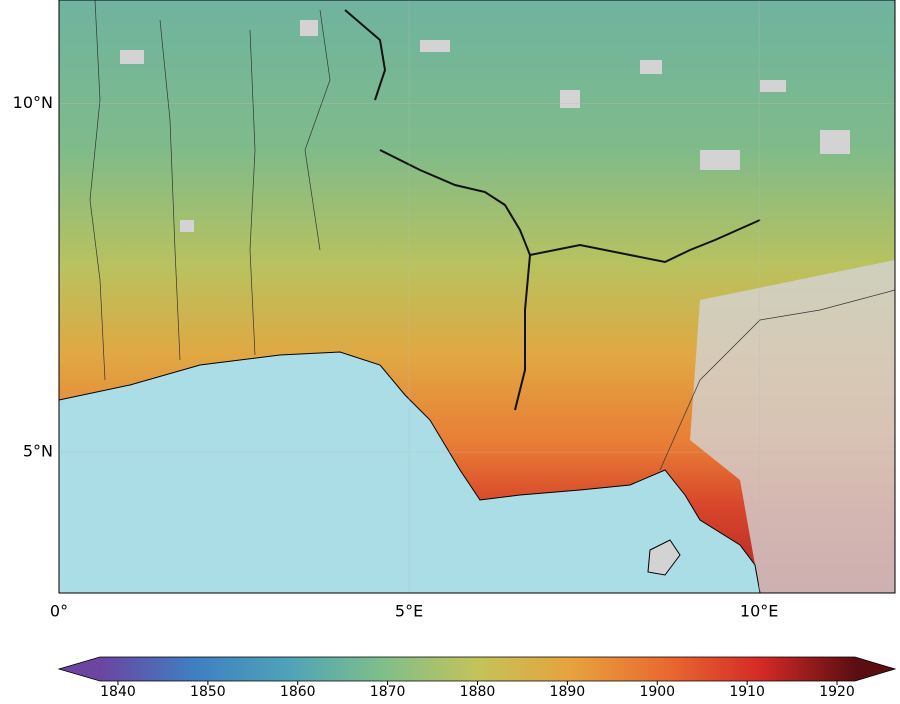  I want to click on colorbar-tick-label: 1860, so click(298, 692).